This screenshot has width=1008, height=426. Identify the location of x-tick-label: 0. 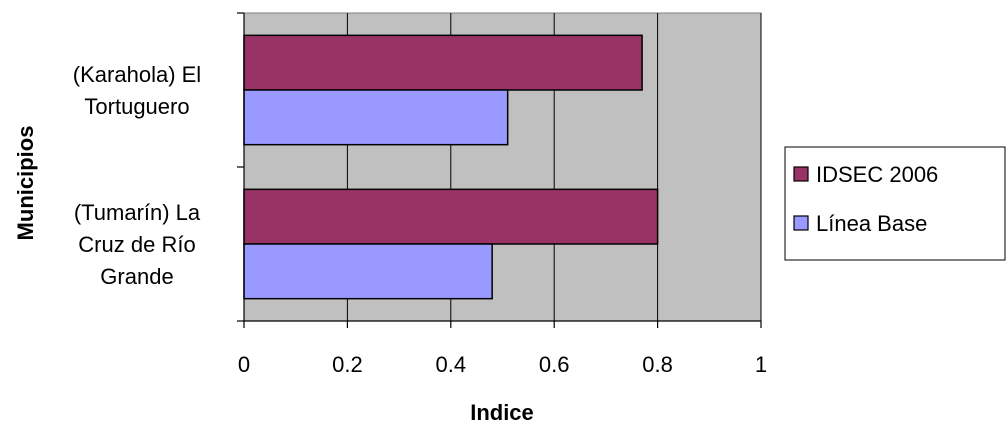
(244, 364).